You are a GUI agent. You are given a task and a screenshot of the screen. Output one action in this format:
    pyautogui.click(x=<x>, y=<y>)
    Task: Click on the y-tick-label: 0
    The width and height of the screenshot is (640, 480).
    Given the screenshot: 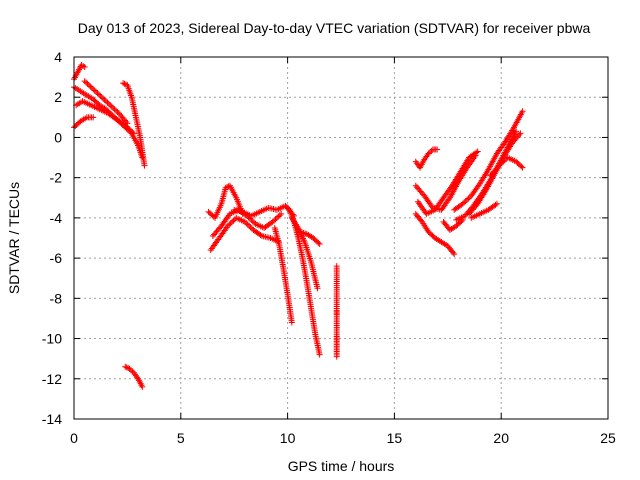 What is the action you would take?
    pyautogui.click(x=58, y=137)
    